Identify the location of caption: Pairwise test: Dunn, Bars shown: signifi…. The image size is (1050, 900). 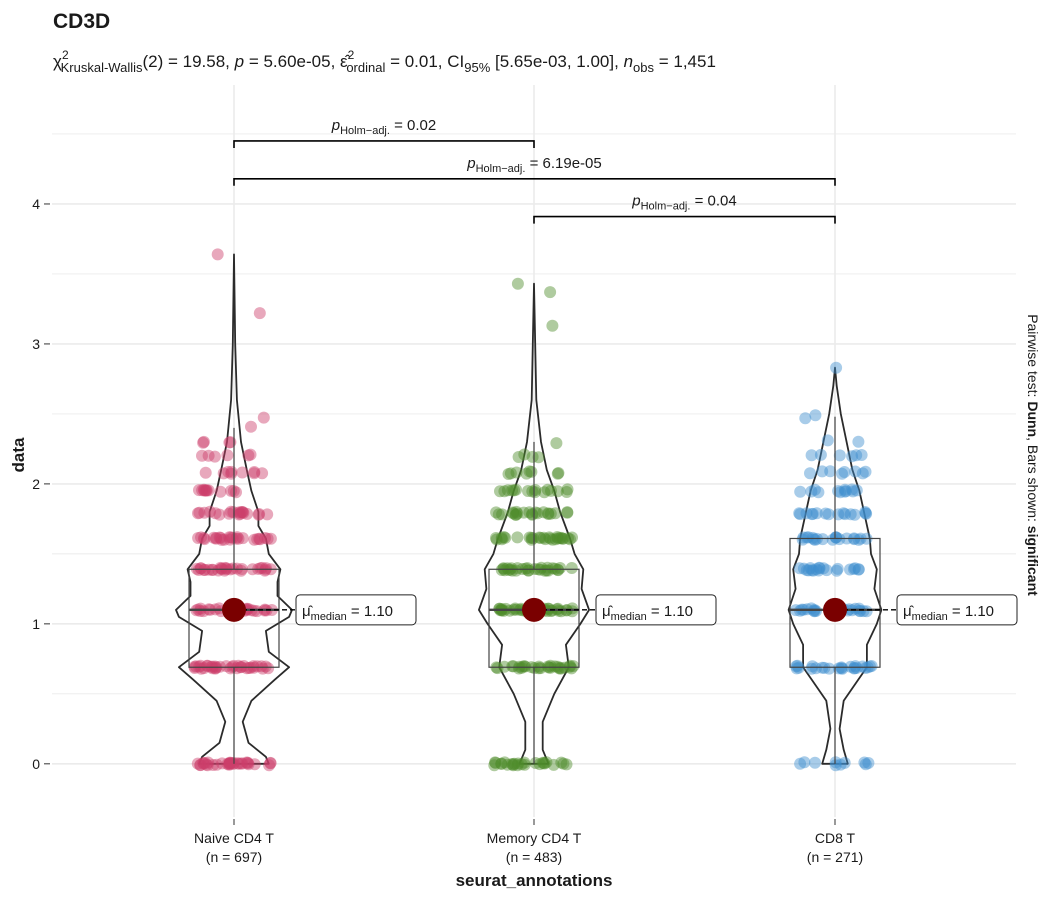
(1033, 455).